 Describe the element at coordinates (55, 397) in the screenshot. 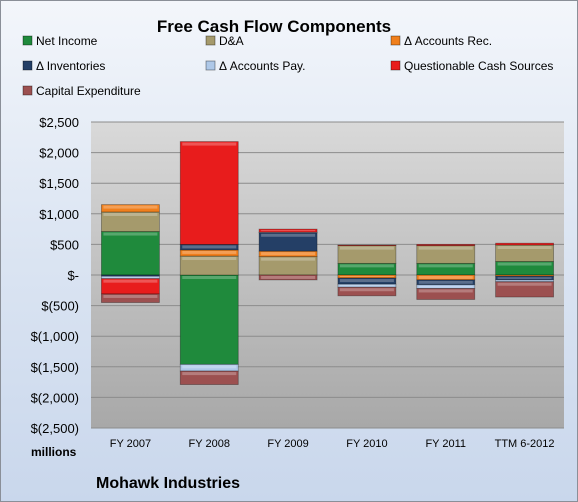

I see `y-tick-label: $(2,000)` at that location.